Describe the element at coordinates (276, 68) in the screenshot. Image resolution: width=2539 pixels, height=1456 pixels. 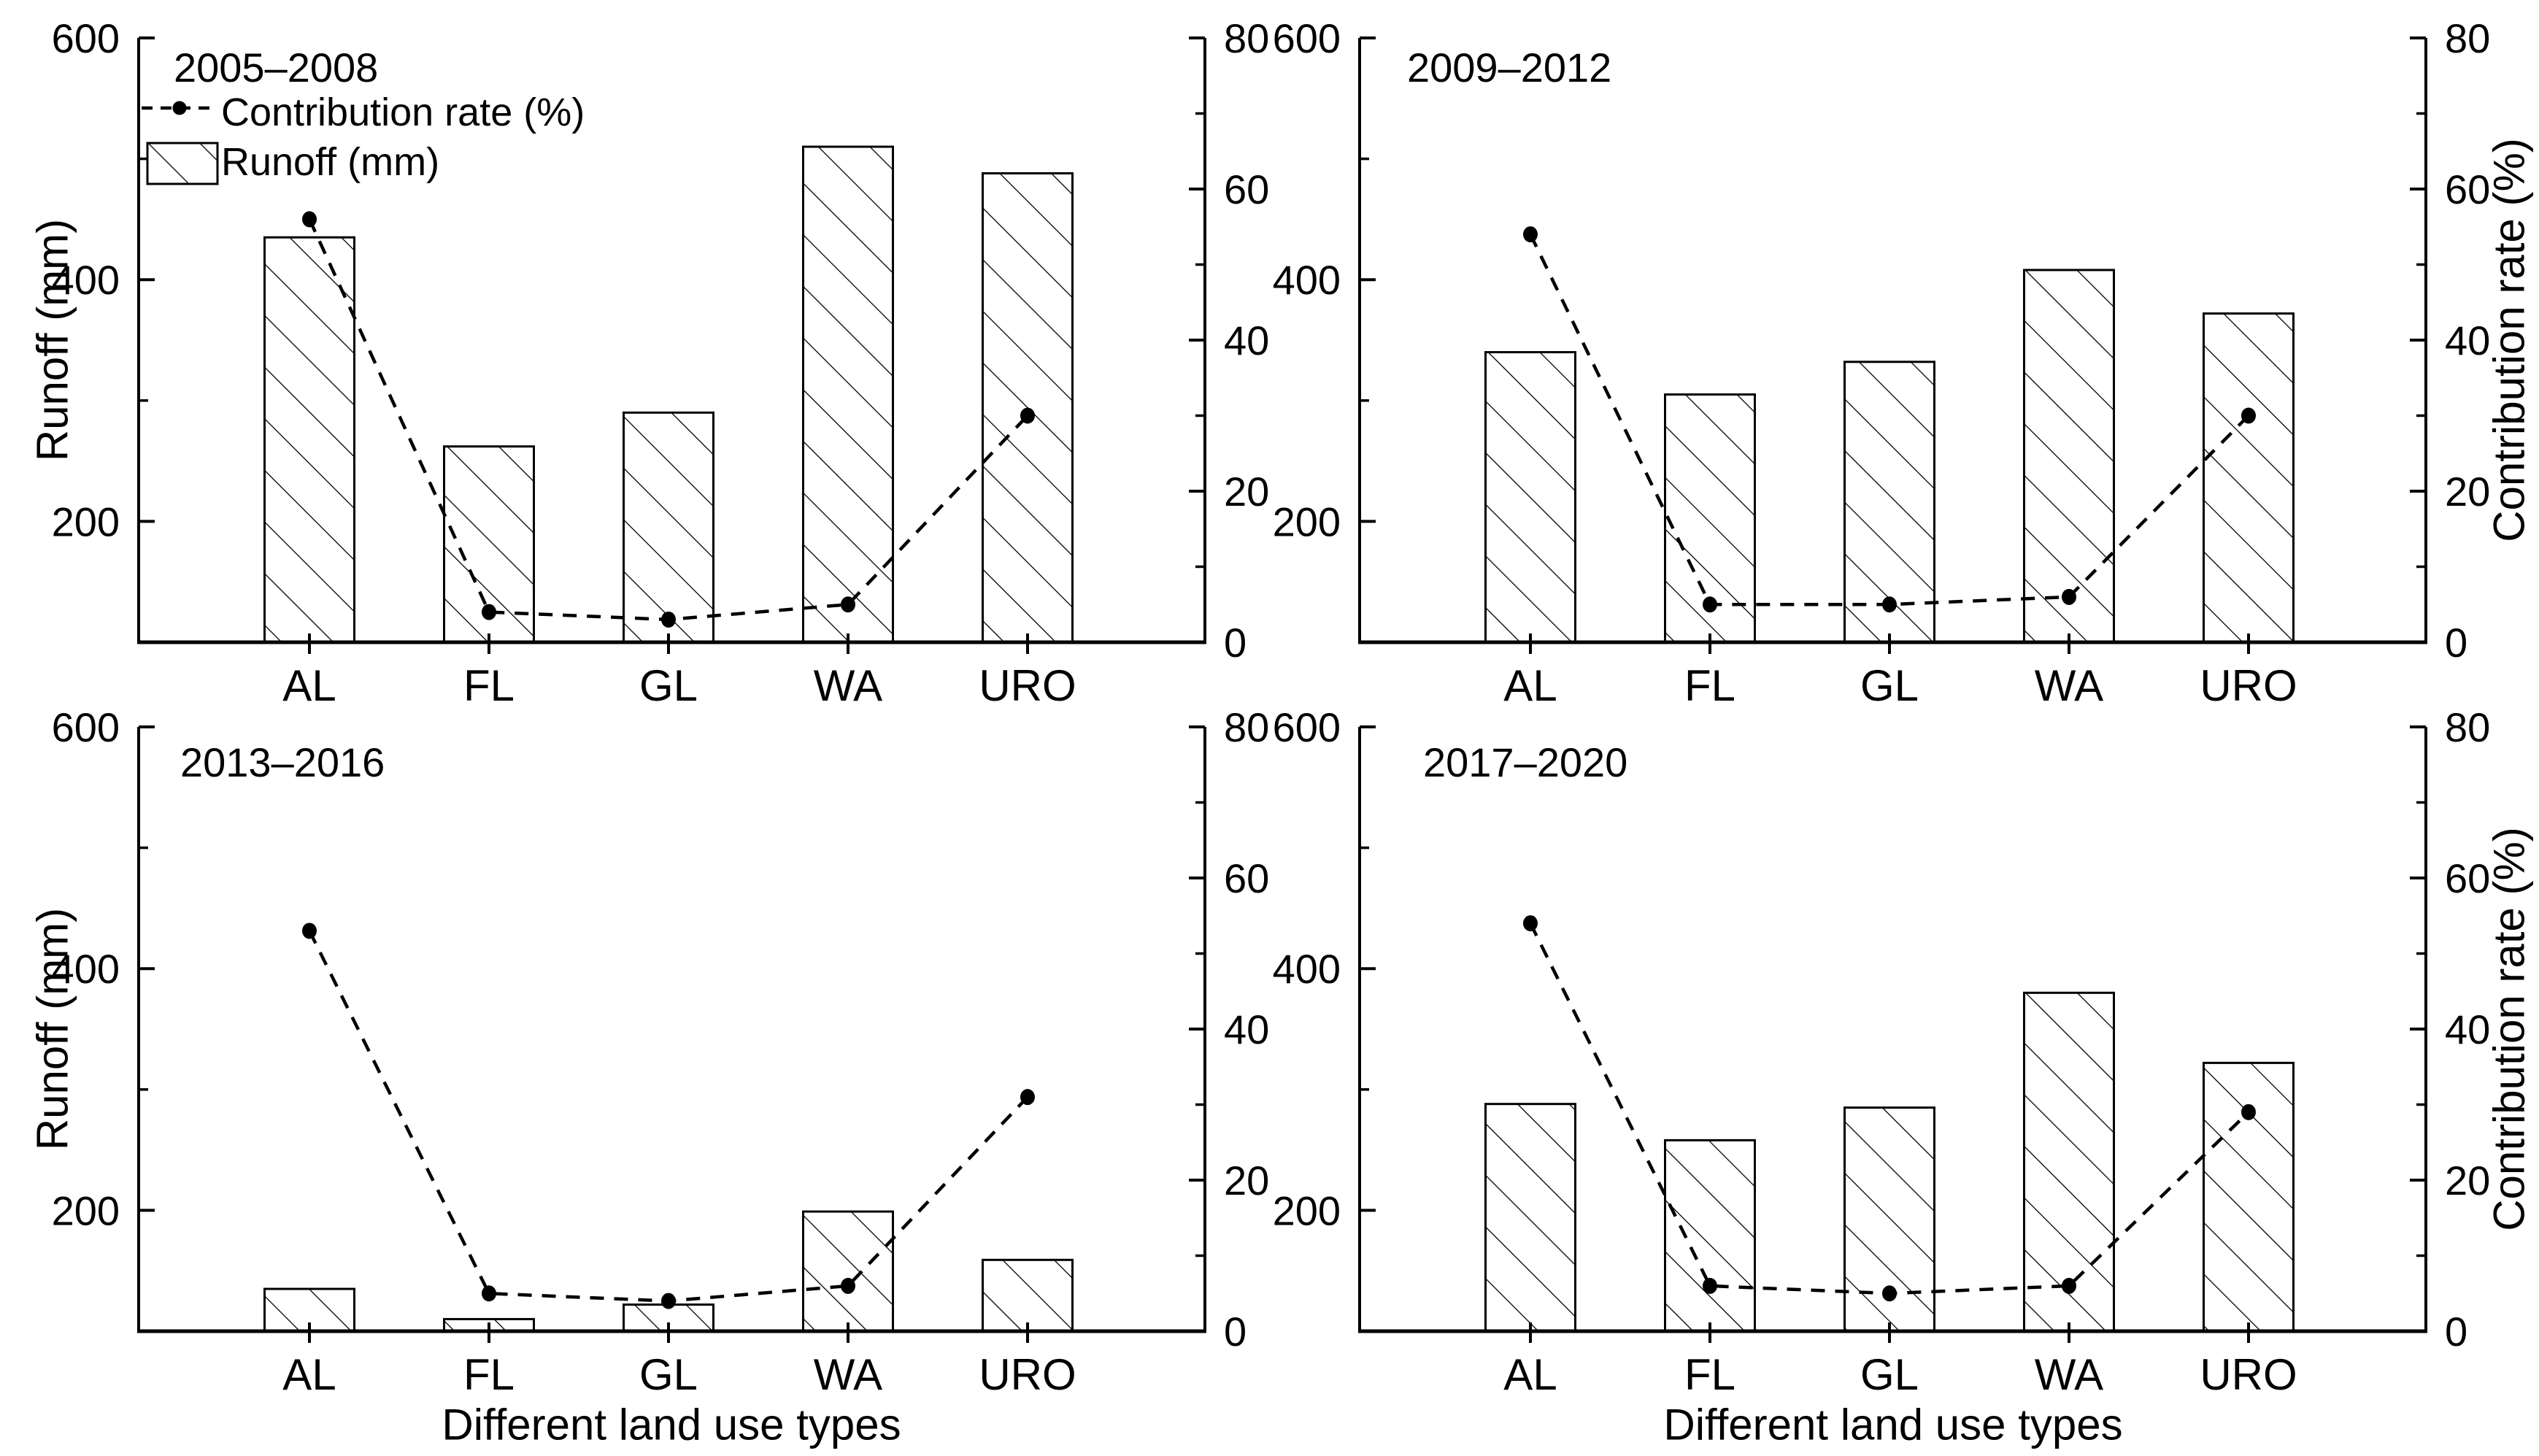
I see `panel-title-2005-2008: 2005–2008` at that location.